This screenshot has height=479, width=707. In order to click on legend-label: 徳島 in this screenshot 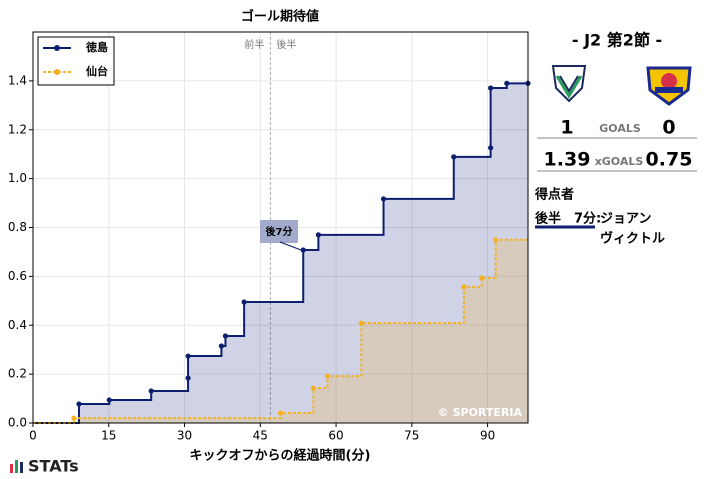, I will do `click(96, 47)`.